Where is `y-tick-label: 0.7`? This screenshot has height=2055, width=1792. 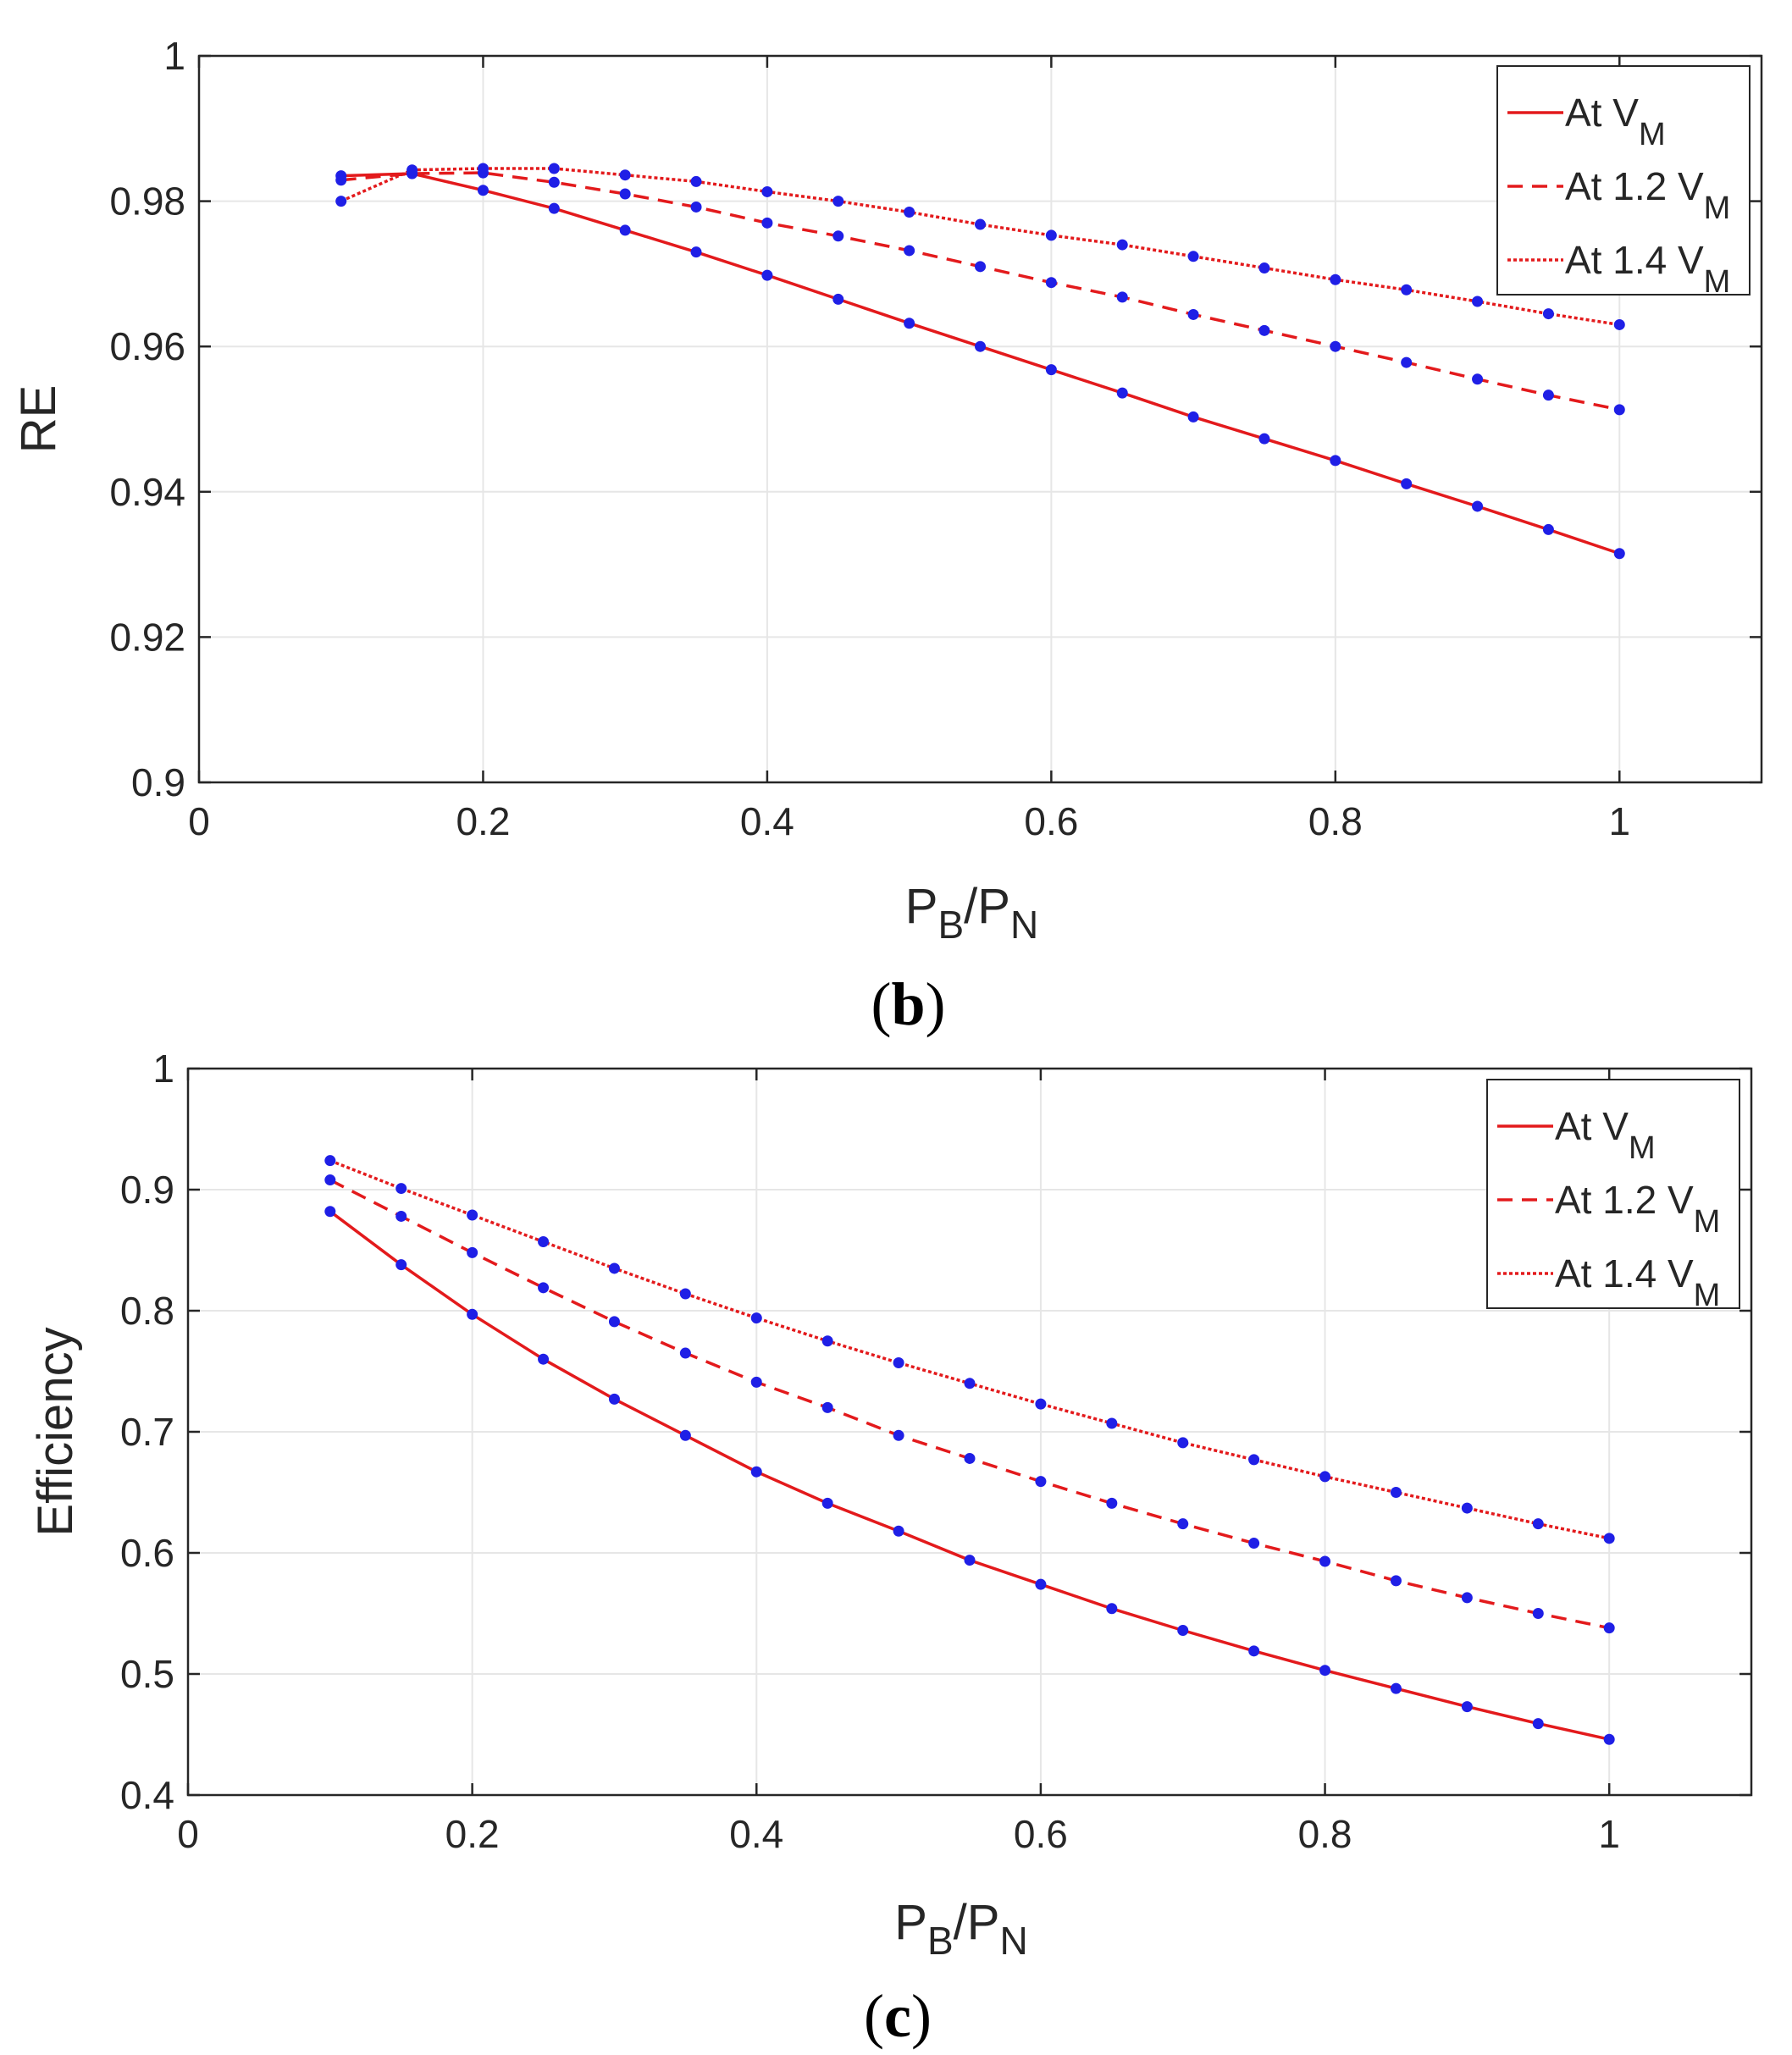
y-tick-label: 0.7 is located at coordinates (147, 1432).